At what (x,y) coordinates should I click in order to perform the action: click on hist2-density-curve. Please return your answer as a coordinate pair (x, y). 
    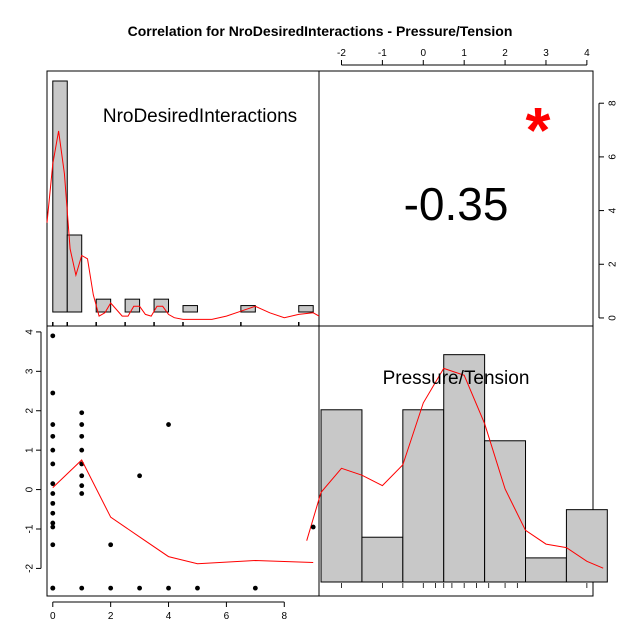
    Looking at the image, I should click on (455, 468).